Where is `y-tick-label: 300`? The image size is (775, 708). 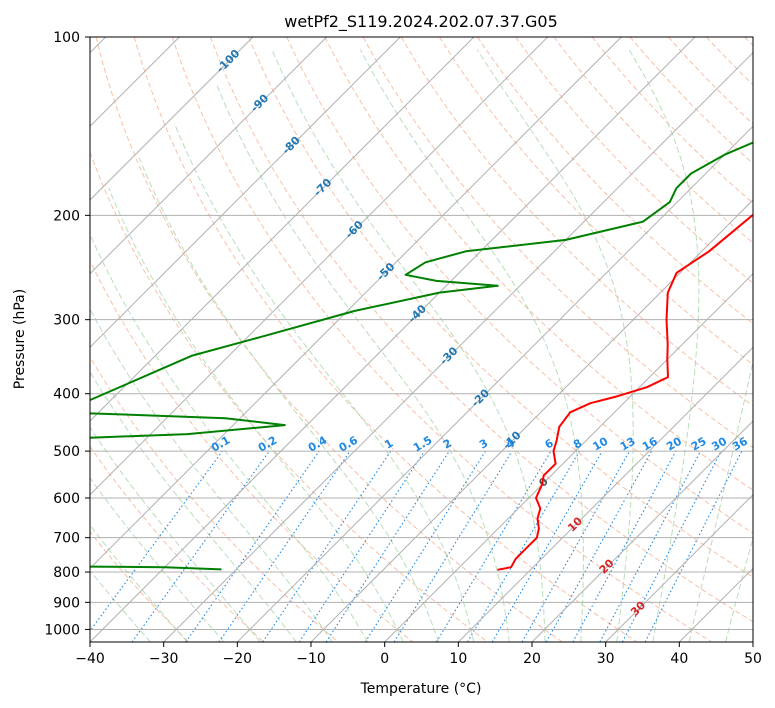
y-tick-label: 300 is located at coordinates (66, 321).